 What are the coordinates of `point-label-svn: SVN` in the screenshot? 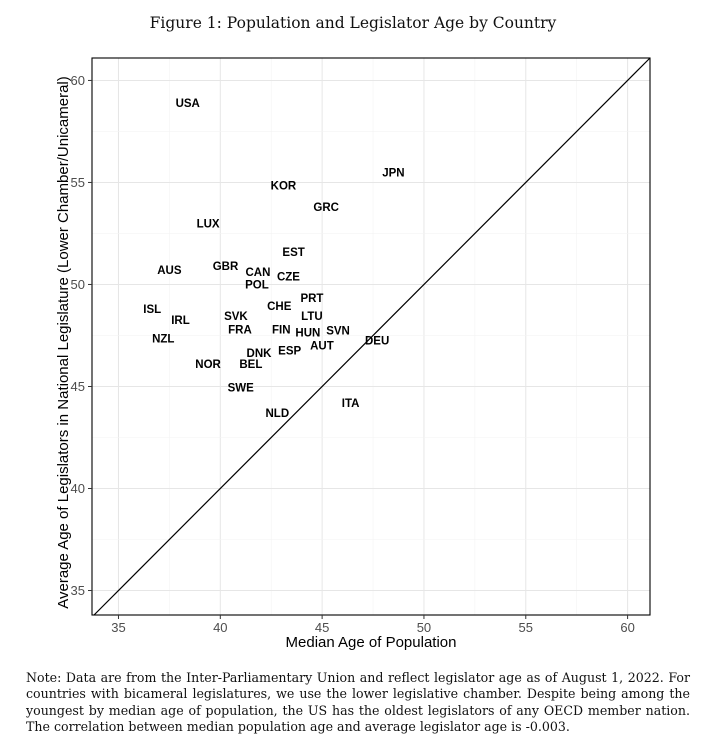 It's located at (338, 331).